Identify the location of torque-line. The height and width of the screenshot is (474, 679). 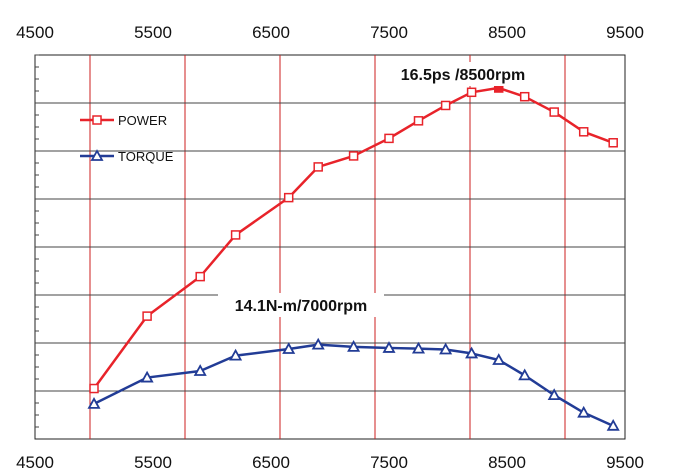
(353, 385).